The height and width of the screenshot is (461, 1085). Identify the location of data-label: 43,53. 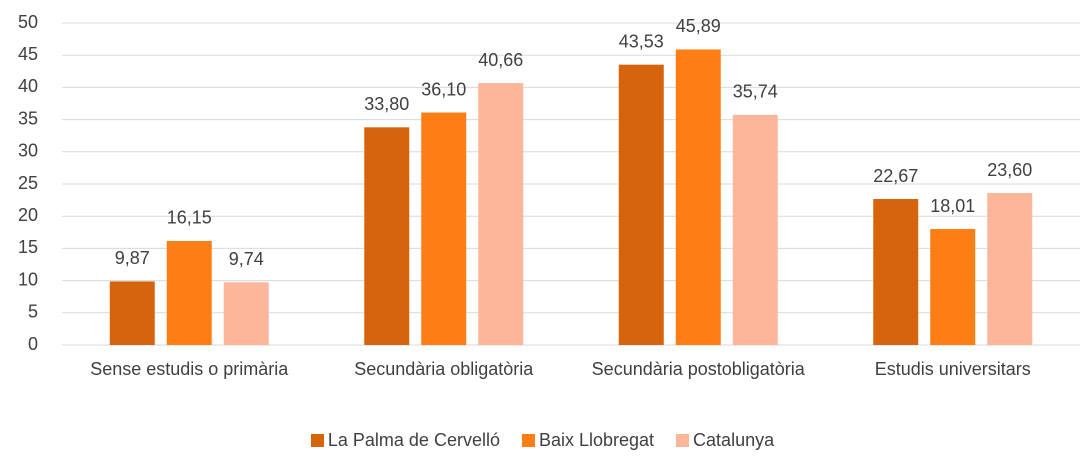
(641, 41).